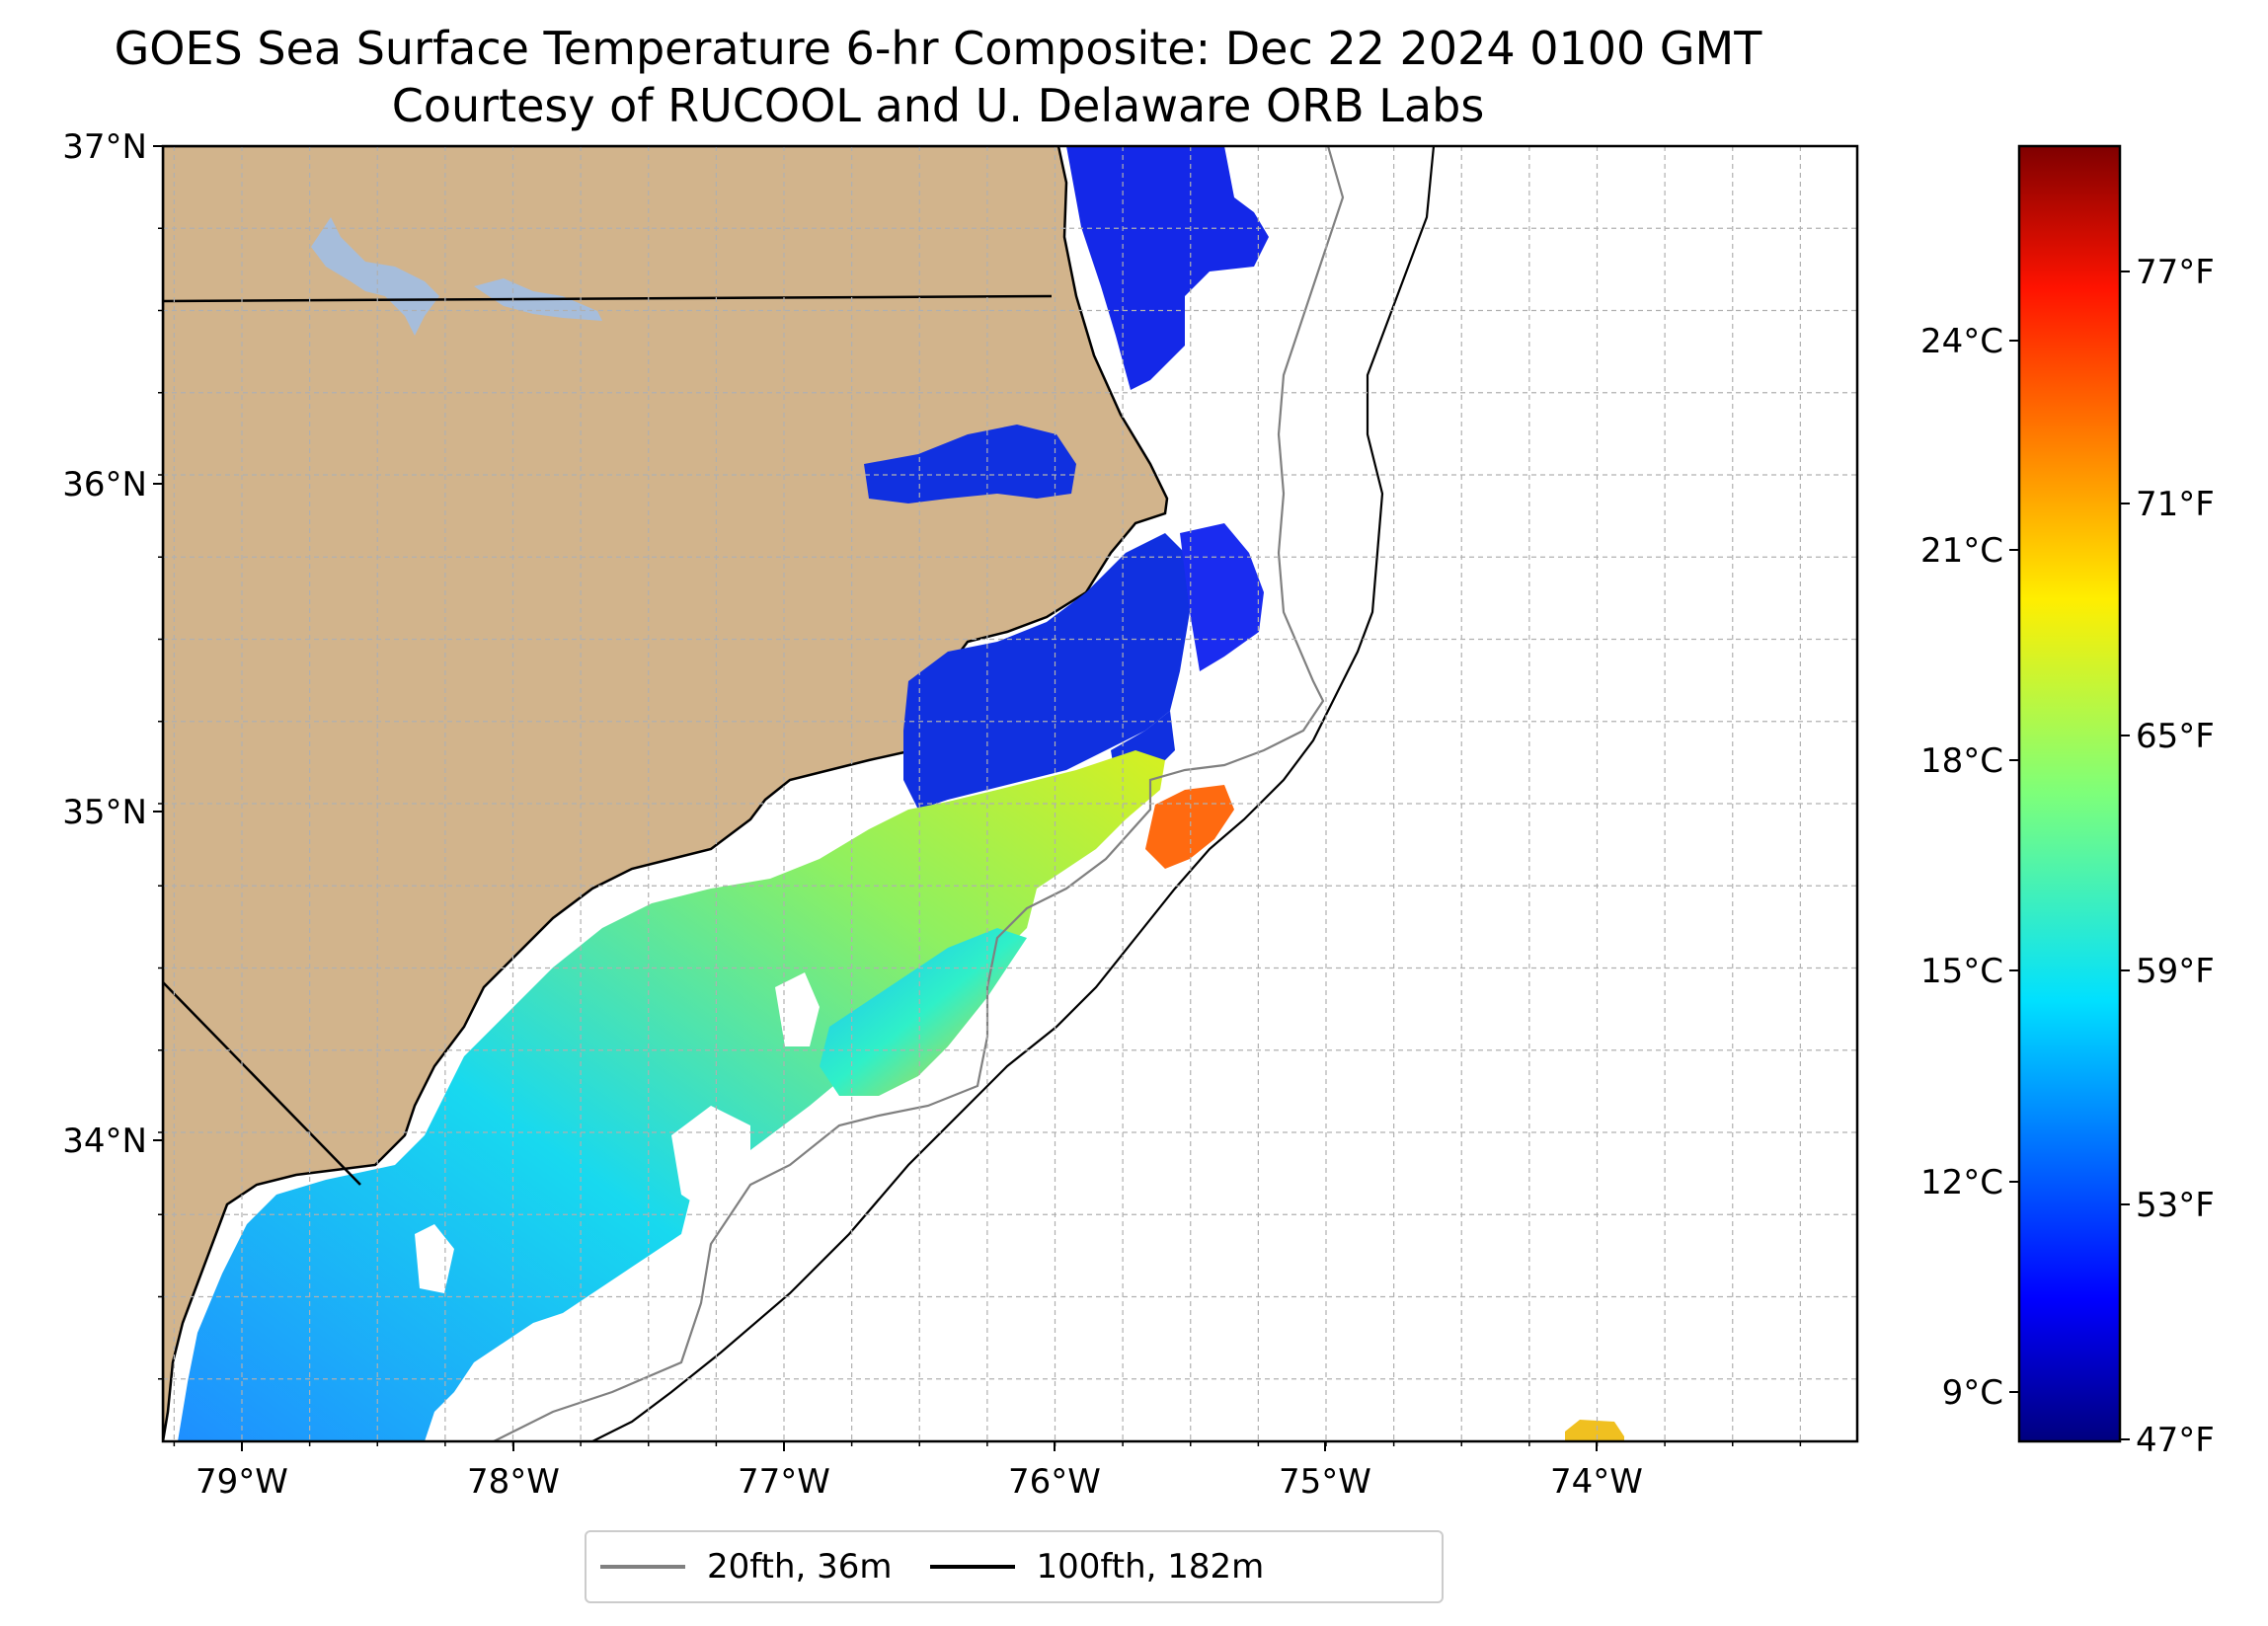 This screenshot has height=1626, width=2268. I want to click on legend-line-black, so click(972, 1567).